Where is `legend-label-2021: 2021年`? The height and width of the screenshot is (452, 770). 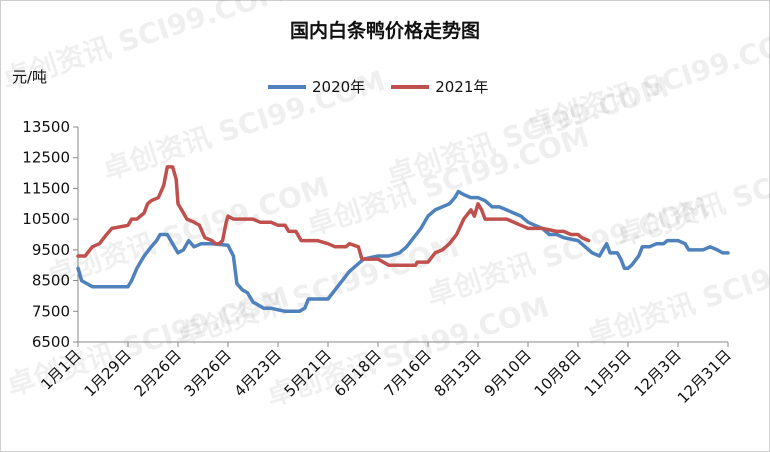 legend-label-2021: 2021年 is located at coordinates (462, 87).